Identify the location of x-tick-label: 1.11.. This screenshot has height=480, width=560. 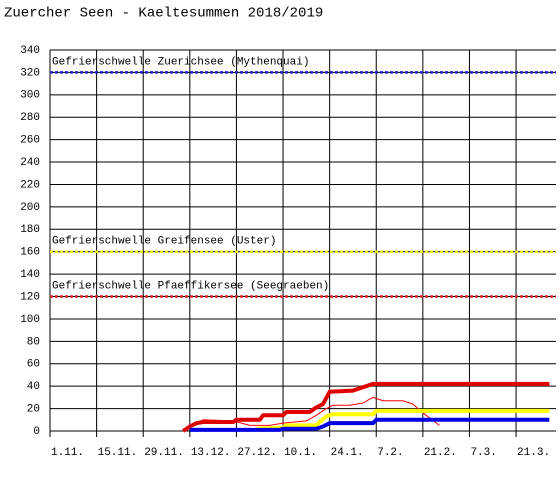
(67, 453).